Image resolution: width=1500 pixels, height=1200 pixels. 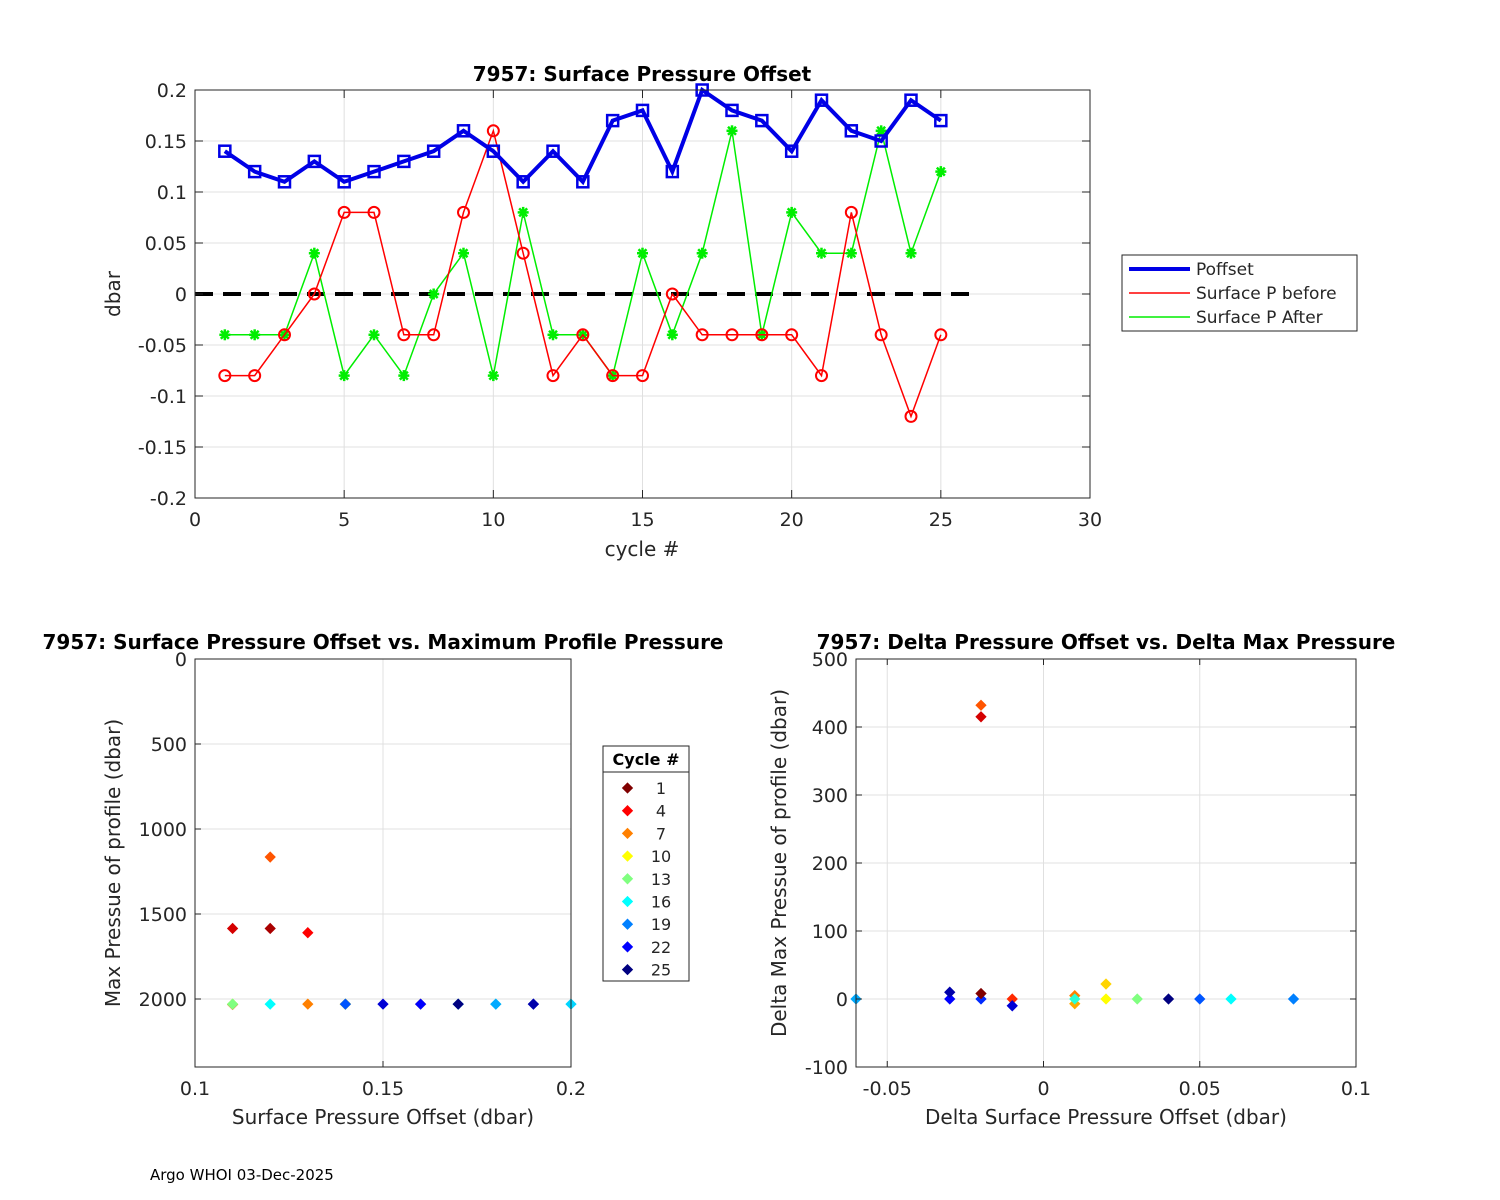 I want to click on axis-ticks: 0.1 0.15 0.2 0 500 1000 1500 2000, so click(x=362, y=874).